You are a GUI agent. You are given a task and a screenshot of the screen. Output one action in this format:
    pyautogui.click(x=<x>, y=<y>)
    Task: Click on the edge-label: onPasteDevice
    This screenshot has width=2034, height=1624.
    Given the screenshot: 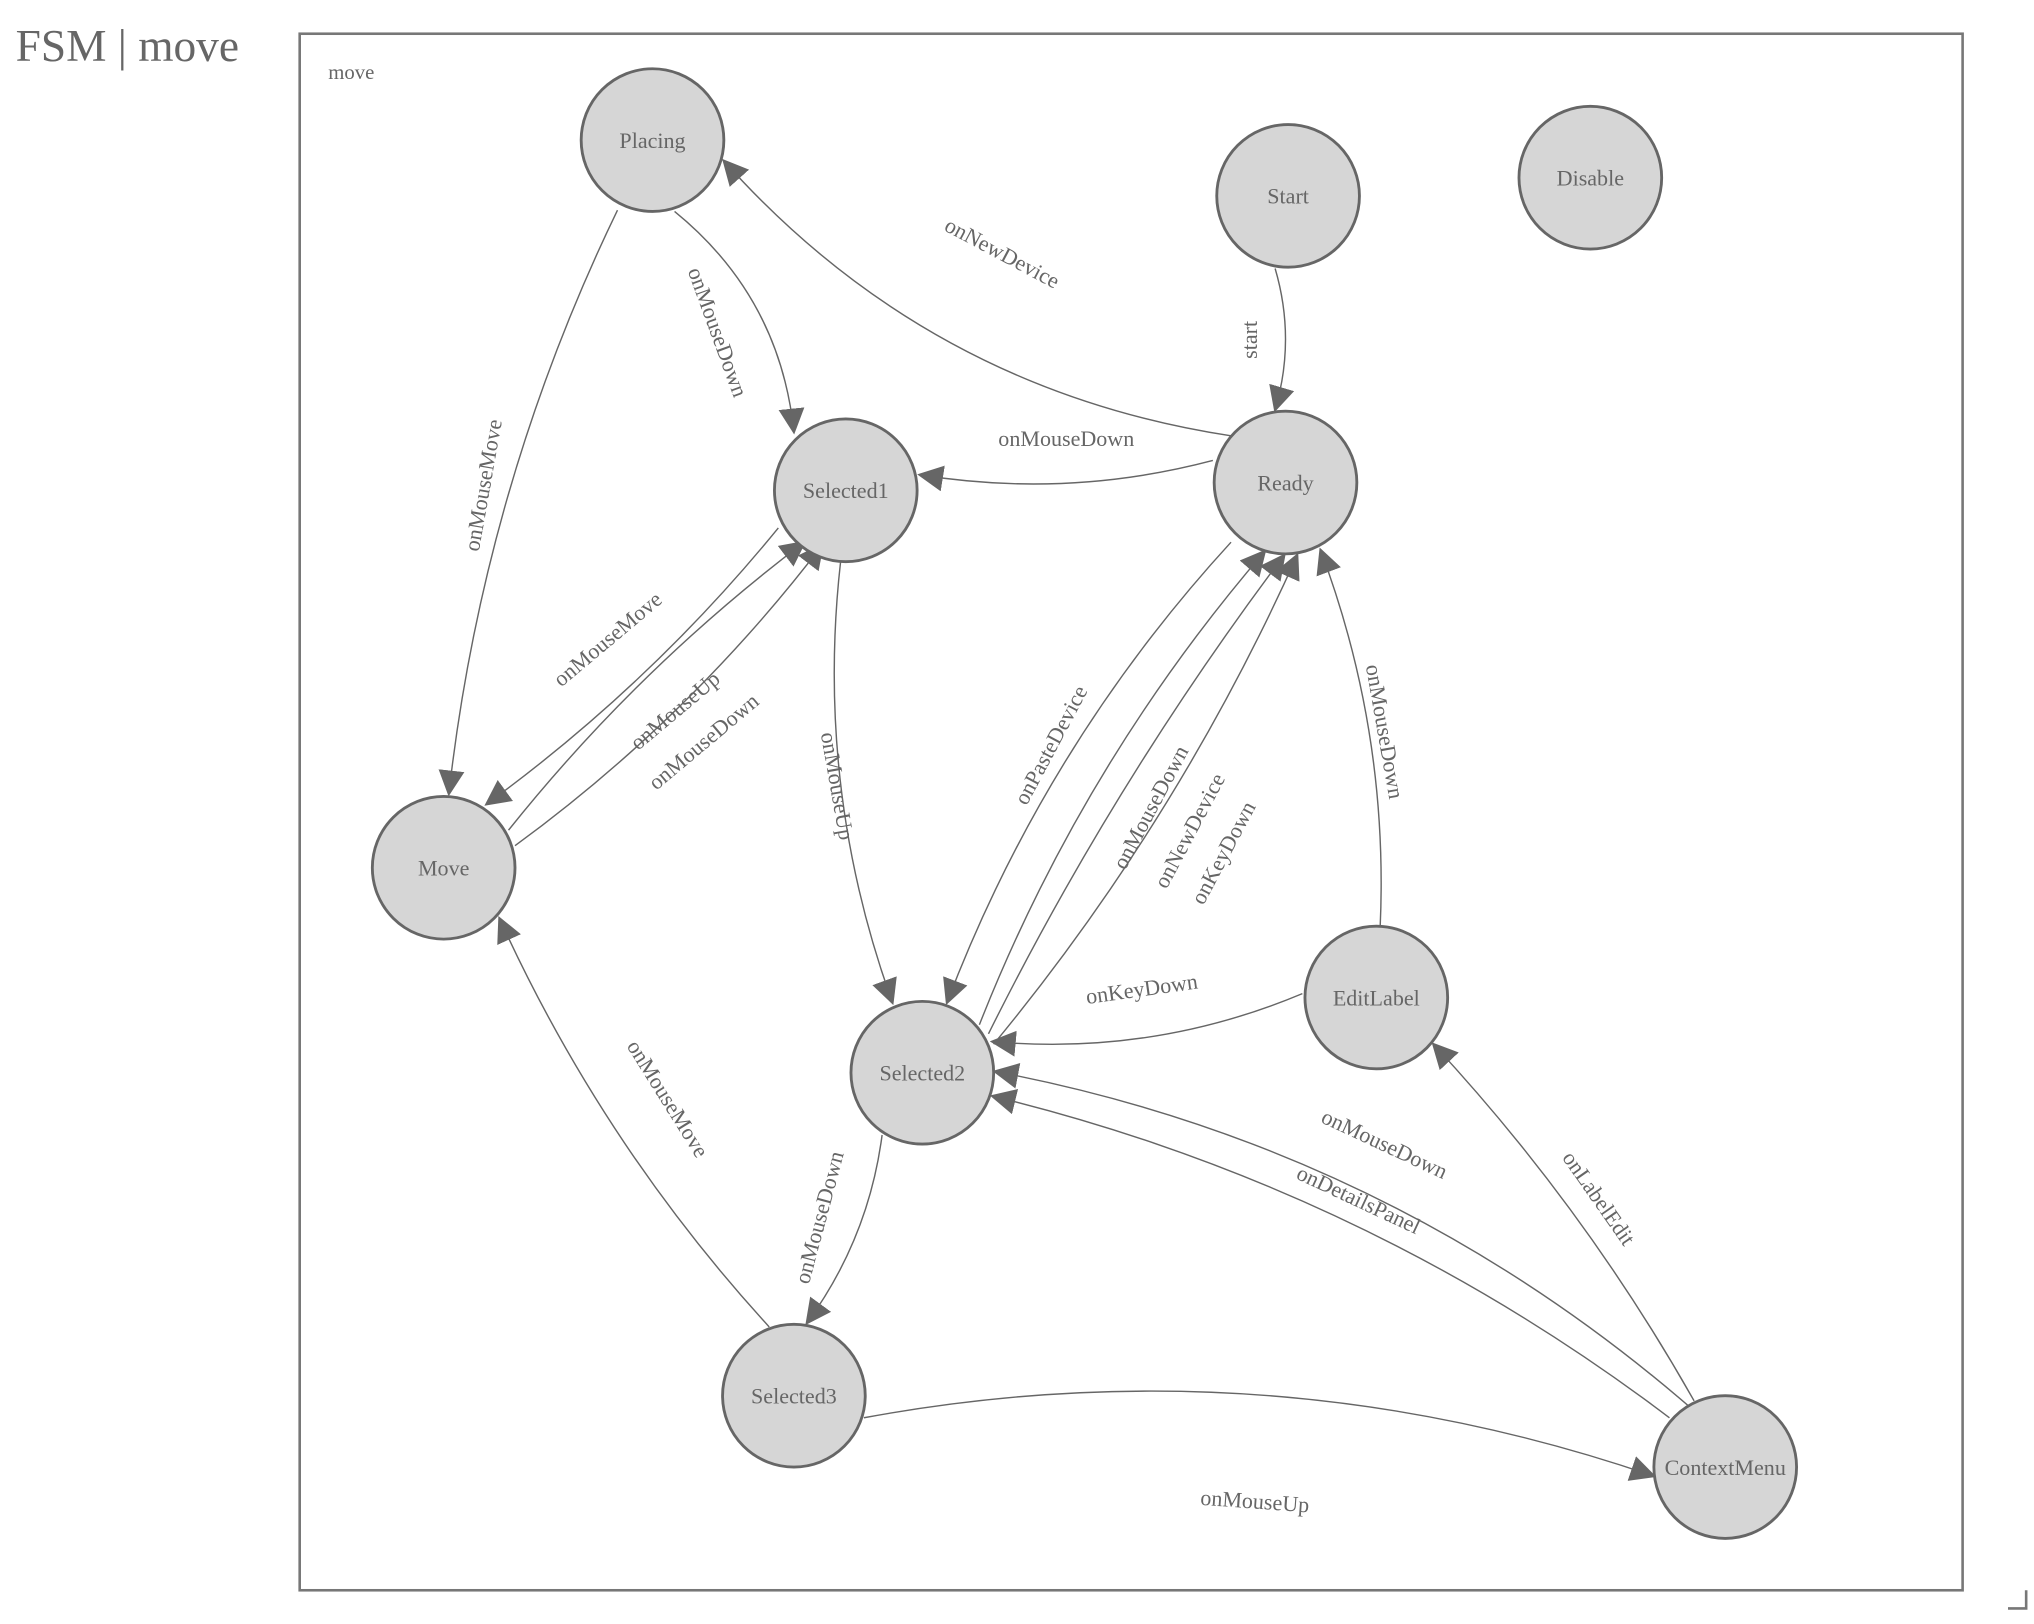 What is the action you would take?
    pyautogui.click(x=1051, y=745)
    